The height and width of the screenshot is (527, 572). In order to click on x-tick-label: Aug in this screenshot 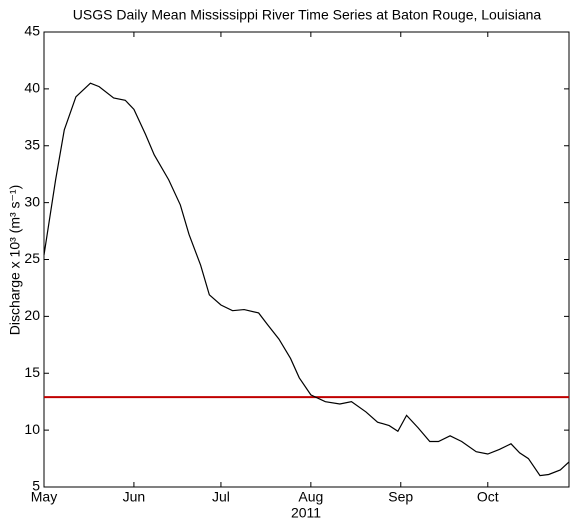, I will do `click(310, 497)`.